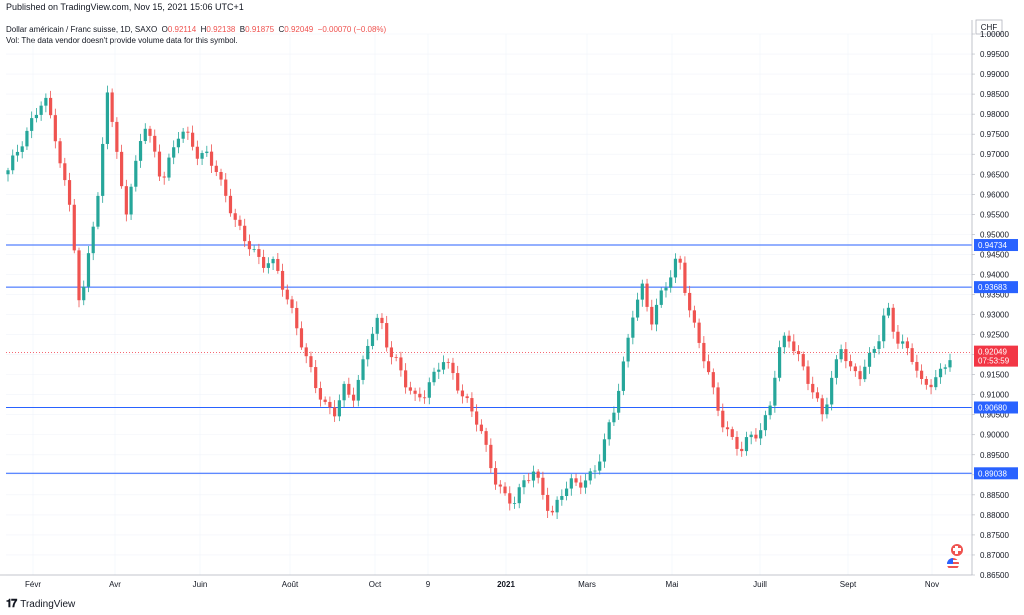 This screenshot has width=1024, height=615. Describe the element at coordinates (994, 74) in the screenshot. I see `y-tick-label: 0.99000` at that location.